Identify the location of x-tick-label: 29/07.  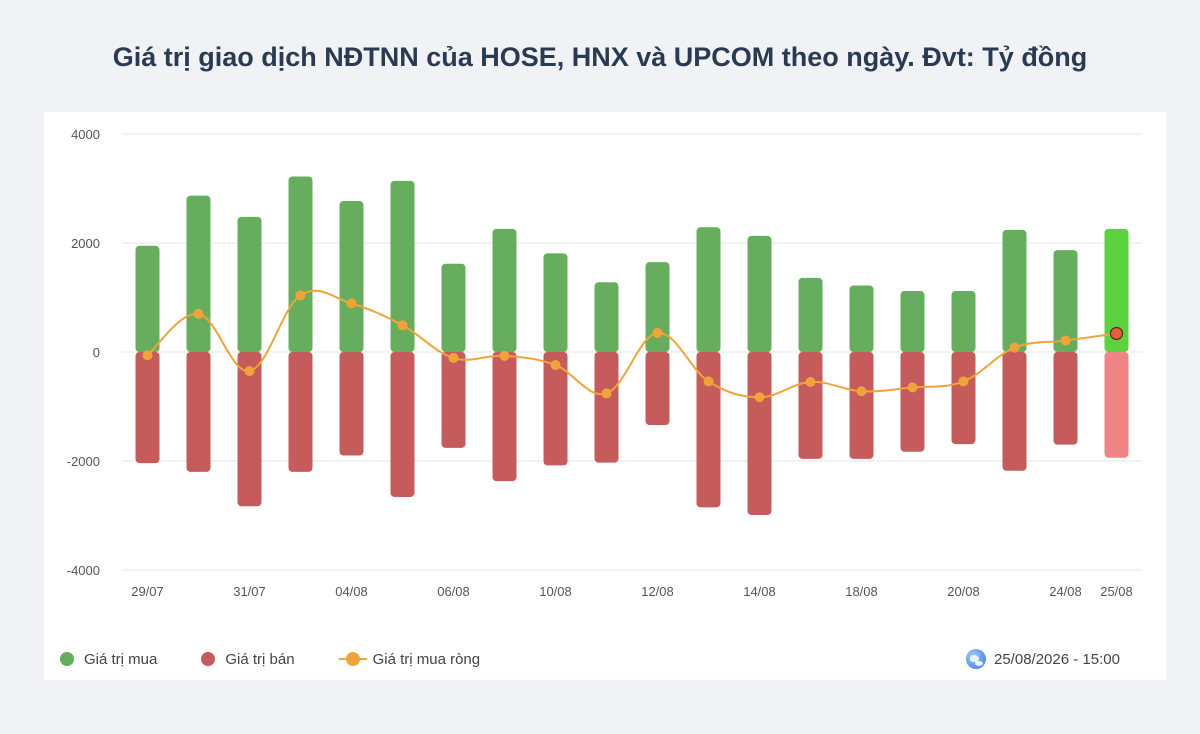
(147, 591).